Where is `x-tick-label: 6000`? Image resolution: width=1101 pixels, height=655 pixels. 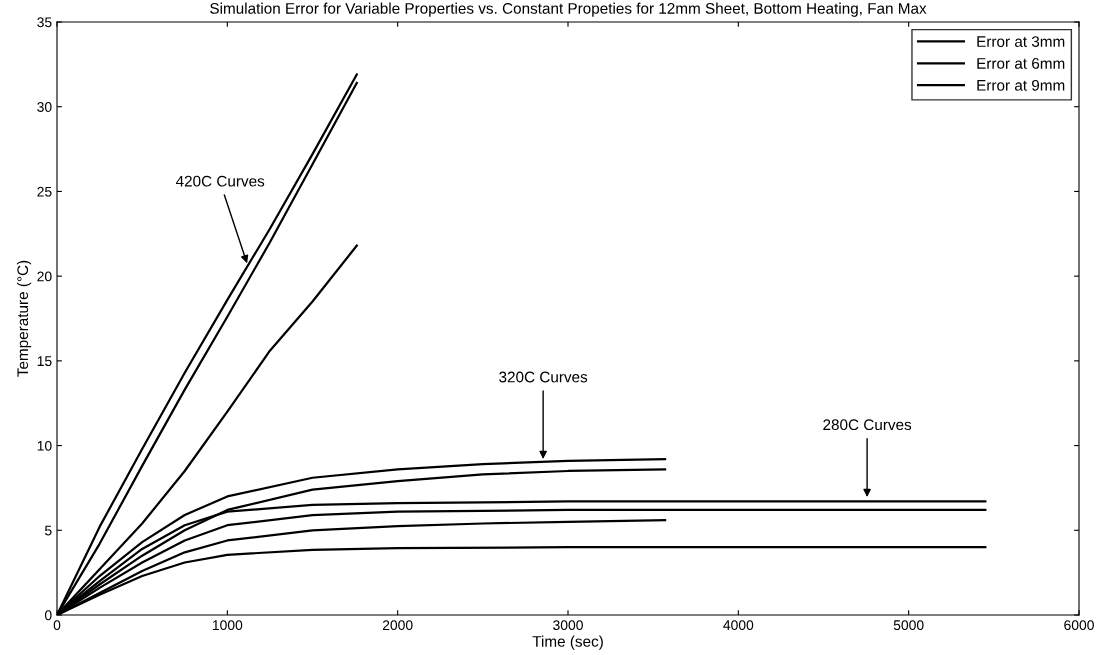 x-tick-label: 6000 is located at coordinates (1079, 625).